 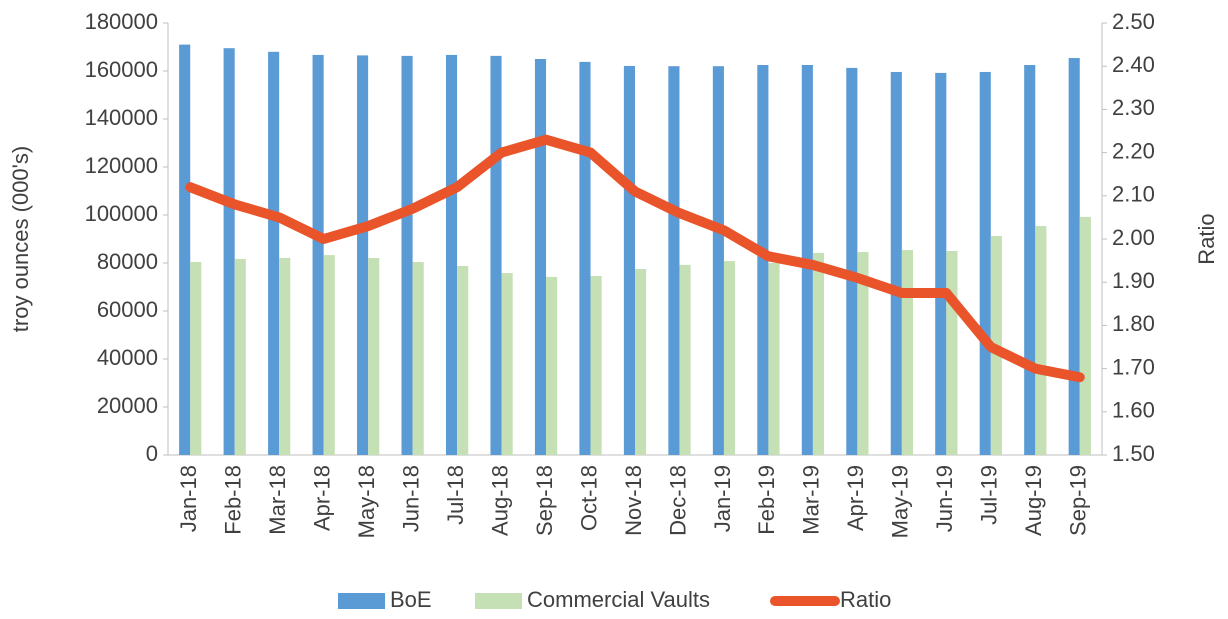 What do you see at coordinates (633, 500) in the screenshot?
I see `x-tick-label: Nov-18` at bounding box center [633, 500].